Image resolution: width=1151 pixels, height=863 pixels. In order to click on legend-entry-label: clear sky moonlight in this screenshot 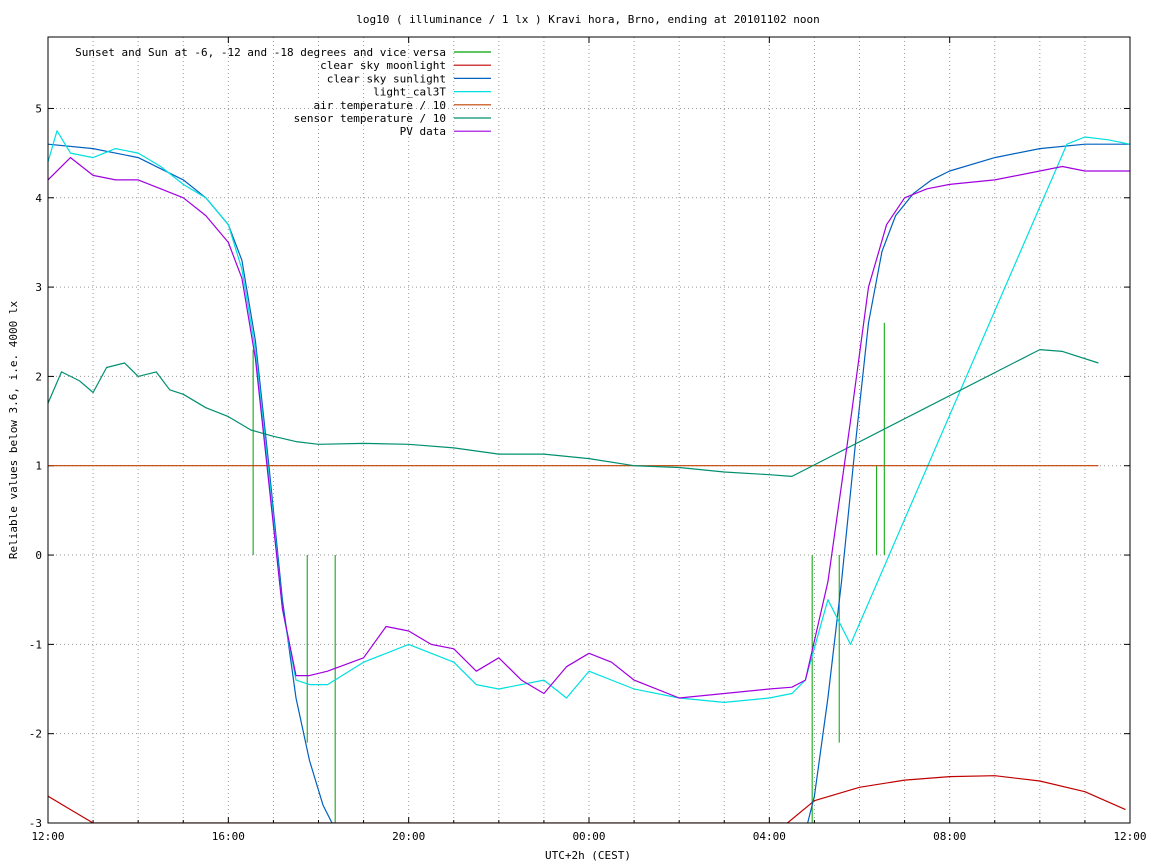, I will do `click(383, 65)`.